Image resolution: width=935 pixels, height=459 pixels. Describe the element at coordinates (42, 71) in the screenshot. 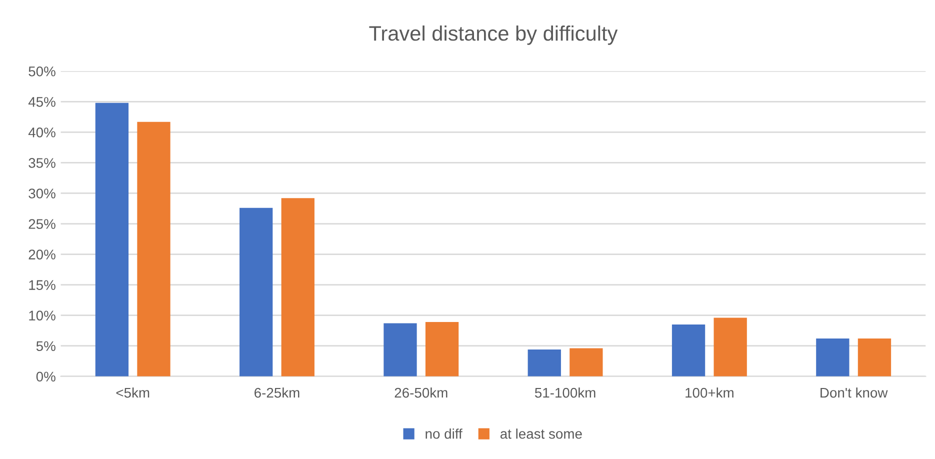

I see `y-tick-label: 50%` at that location.